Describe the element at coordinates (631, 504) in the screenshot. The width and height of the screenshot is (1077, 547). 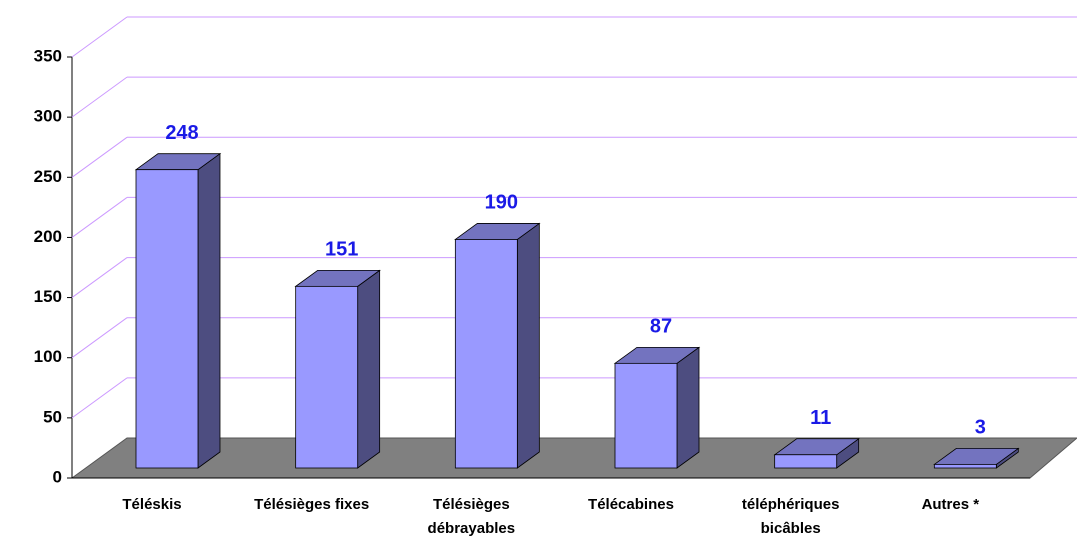
I see `x-tick-label: Télécabines` at that location.